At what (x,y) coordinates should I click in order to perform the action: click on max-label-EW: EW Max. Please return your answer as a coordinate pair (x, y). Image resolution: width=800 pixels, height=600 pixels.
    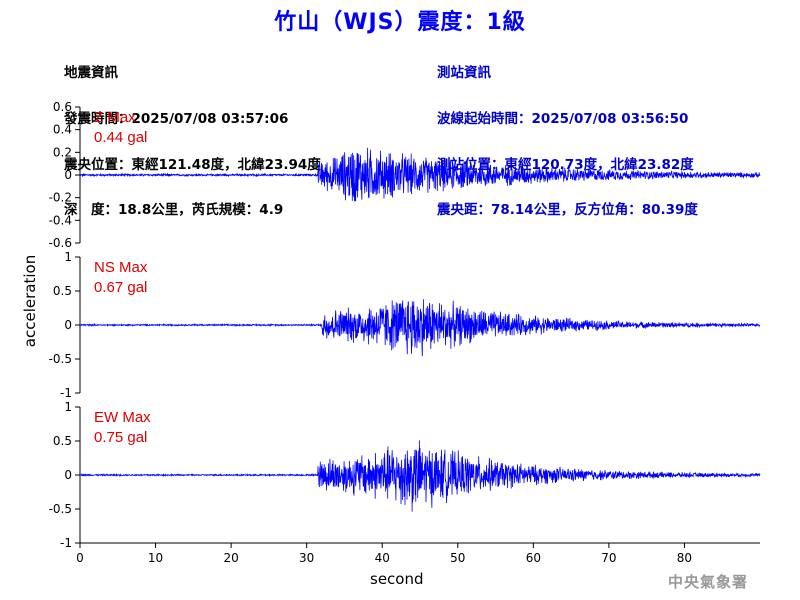
    Looking at the image, I should click on (122, 417).